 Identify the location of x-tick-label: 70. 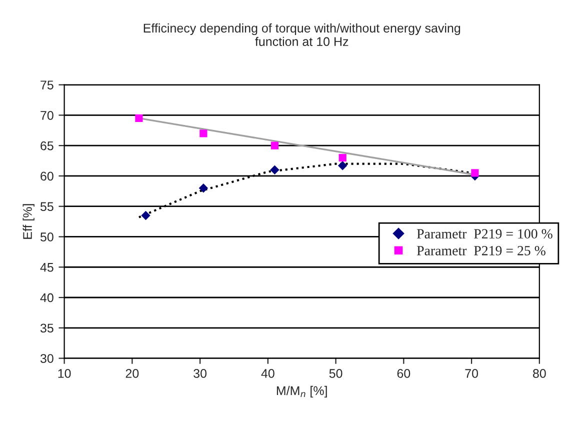
(471, 373).